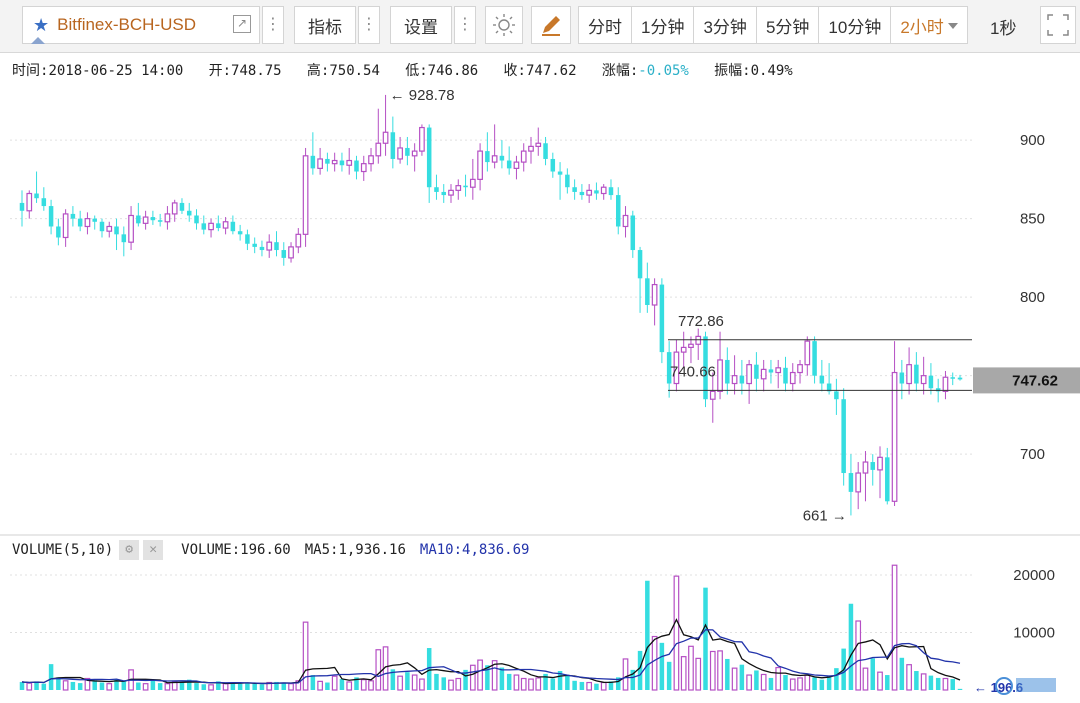  What do you see at coordinates (465, 25) in the screenshot?
I see `settings-more-icon: ⋮` at bounding box center [465, 25].